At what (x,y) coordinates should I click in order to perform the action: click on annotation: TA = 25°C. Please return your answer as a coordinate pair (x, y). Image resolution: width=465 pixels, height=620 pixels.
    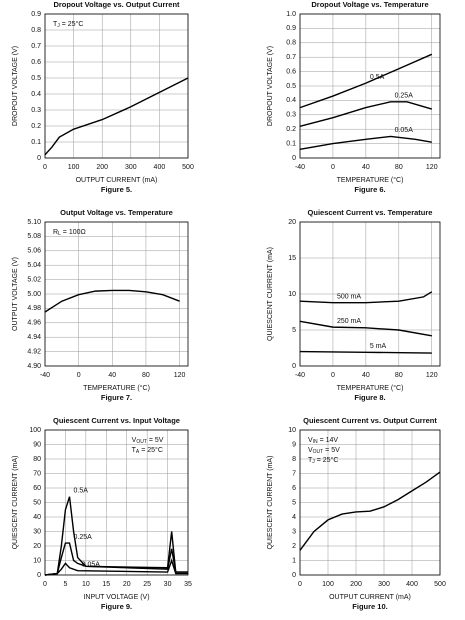
    Looking at the image, I should click on (147, 450).